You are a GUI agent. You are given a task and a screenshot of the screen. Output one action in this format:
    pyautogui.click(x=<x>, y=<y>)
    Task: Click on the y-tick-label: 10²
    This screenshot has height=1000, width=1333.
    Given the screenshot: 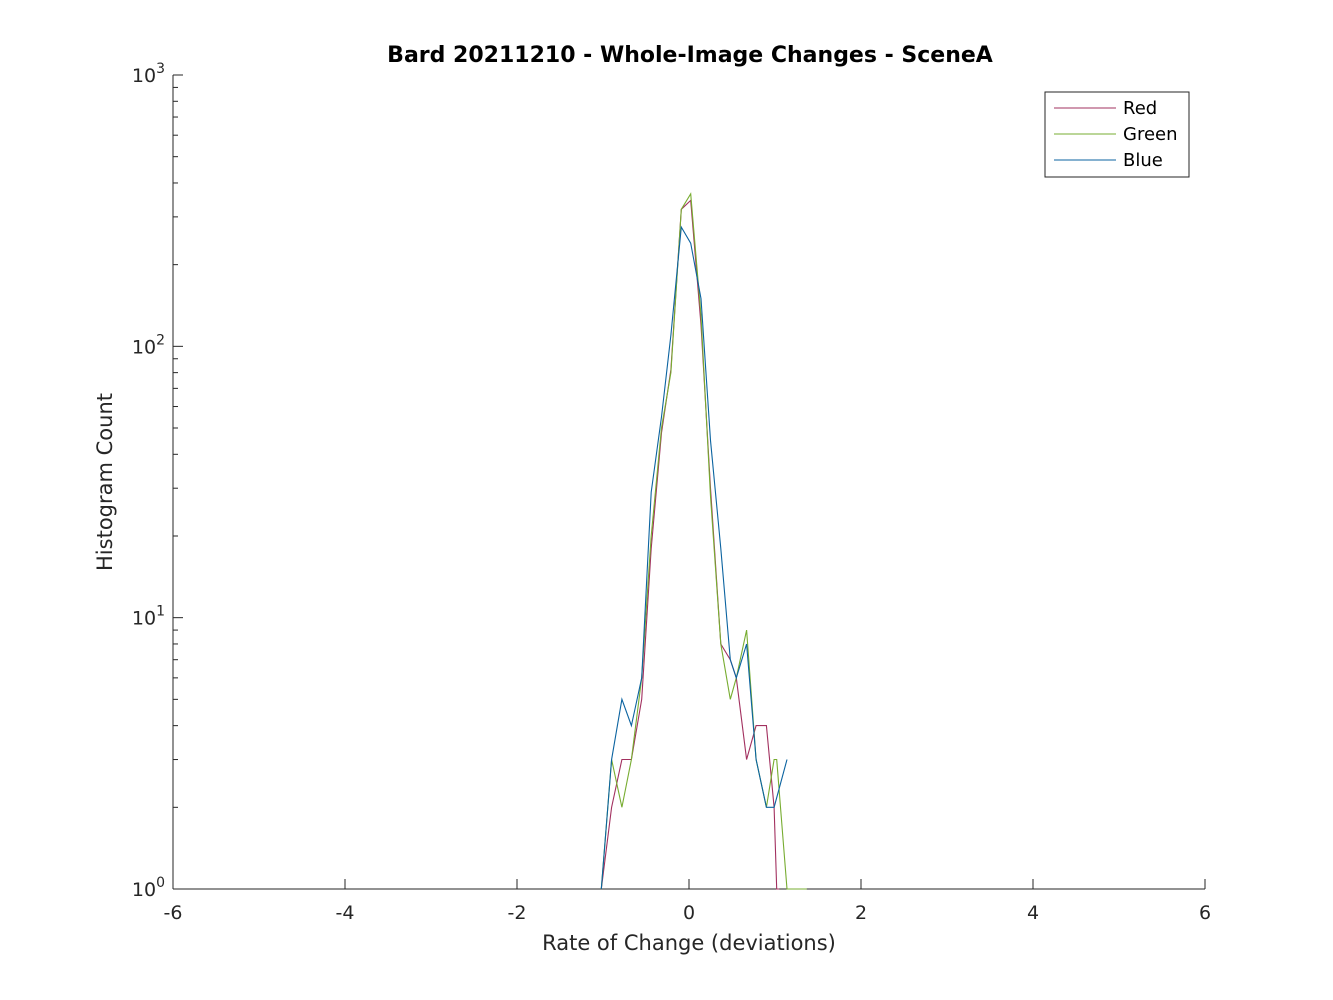 What is the action you would take?
    pyautogui.click(x=148, y=345)
    